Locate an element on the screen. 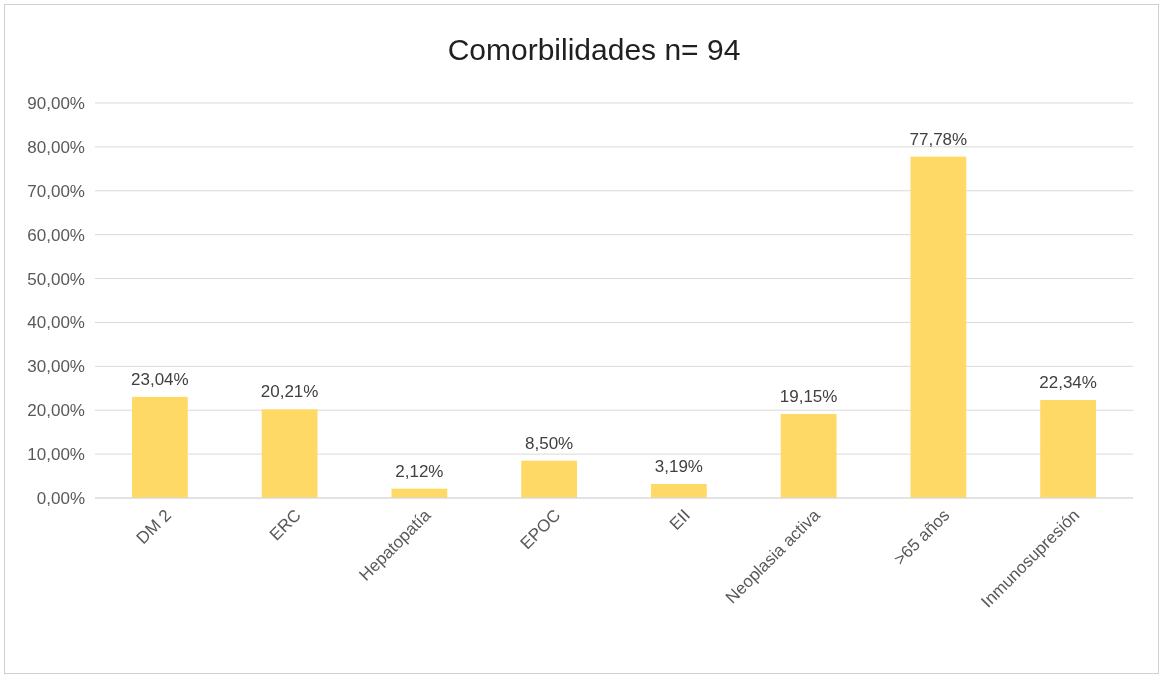 The image size is (1163, 678). y-tick-label: 60,00% is located at coordinates (56, 235).